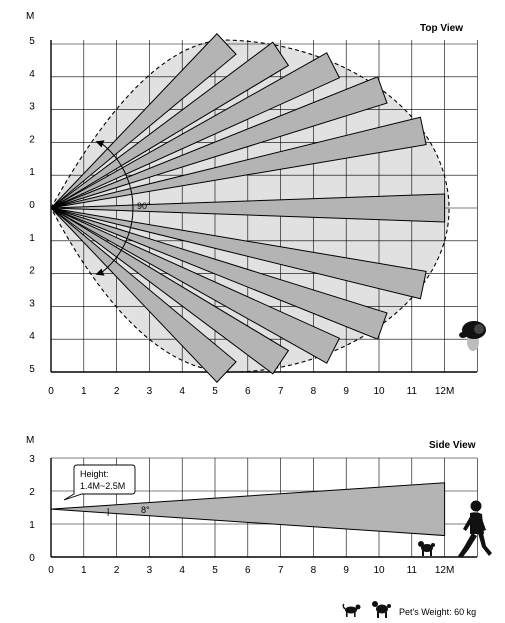  What do you see at coordinates (472, 336) in the screenshot?
I see `person-top-icon` at bounding box center [472, 336].